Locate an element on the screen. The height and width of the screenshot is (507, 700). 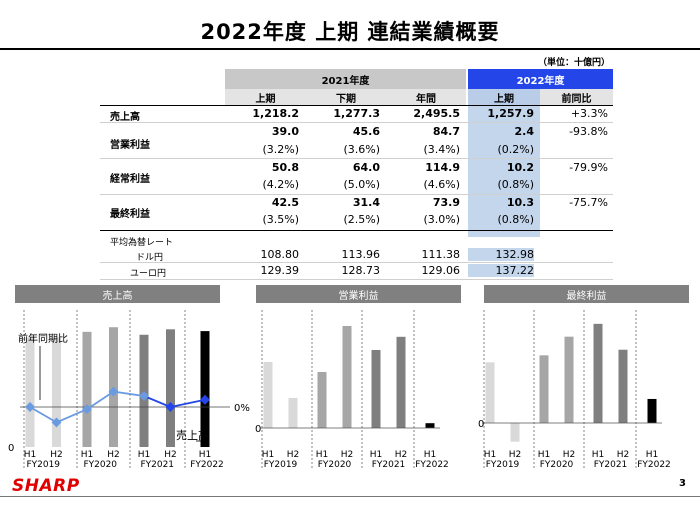
cell: -75.7% is located at coordinates (588, 202).